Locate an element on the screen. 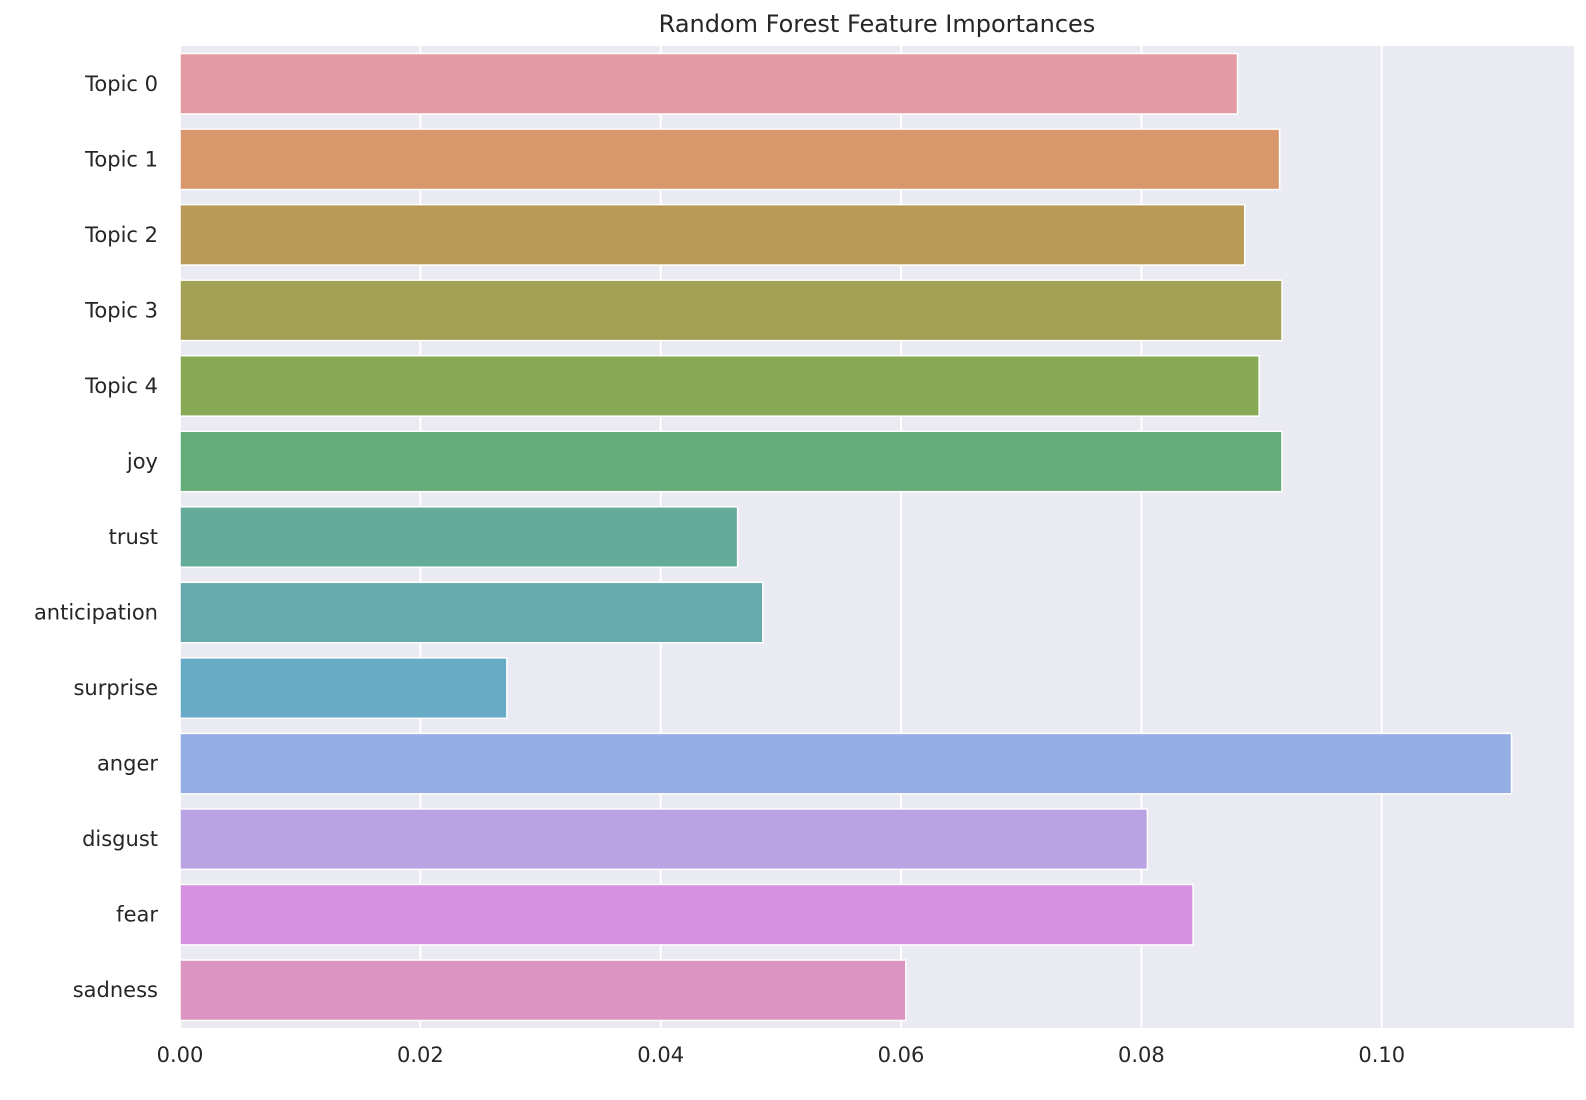 This screenshot has width=1586, height=1100. x-tick-label: 0.08 is located at coordinates (1141, 1055).